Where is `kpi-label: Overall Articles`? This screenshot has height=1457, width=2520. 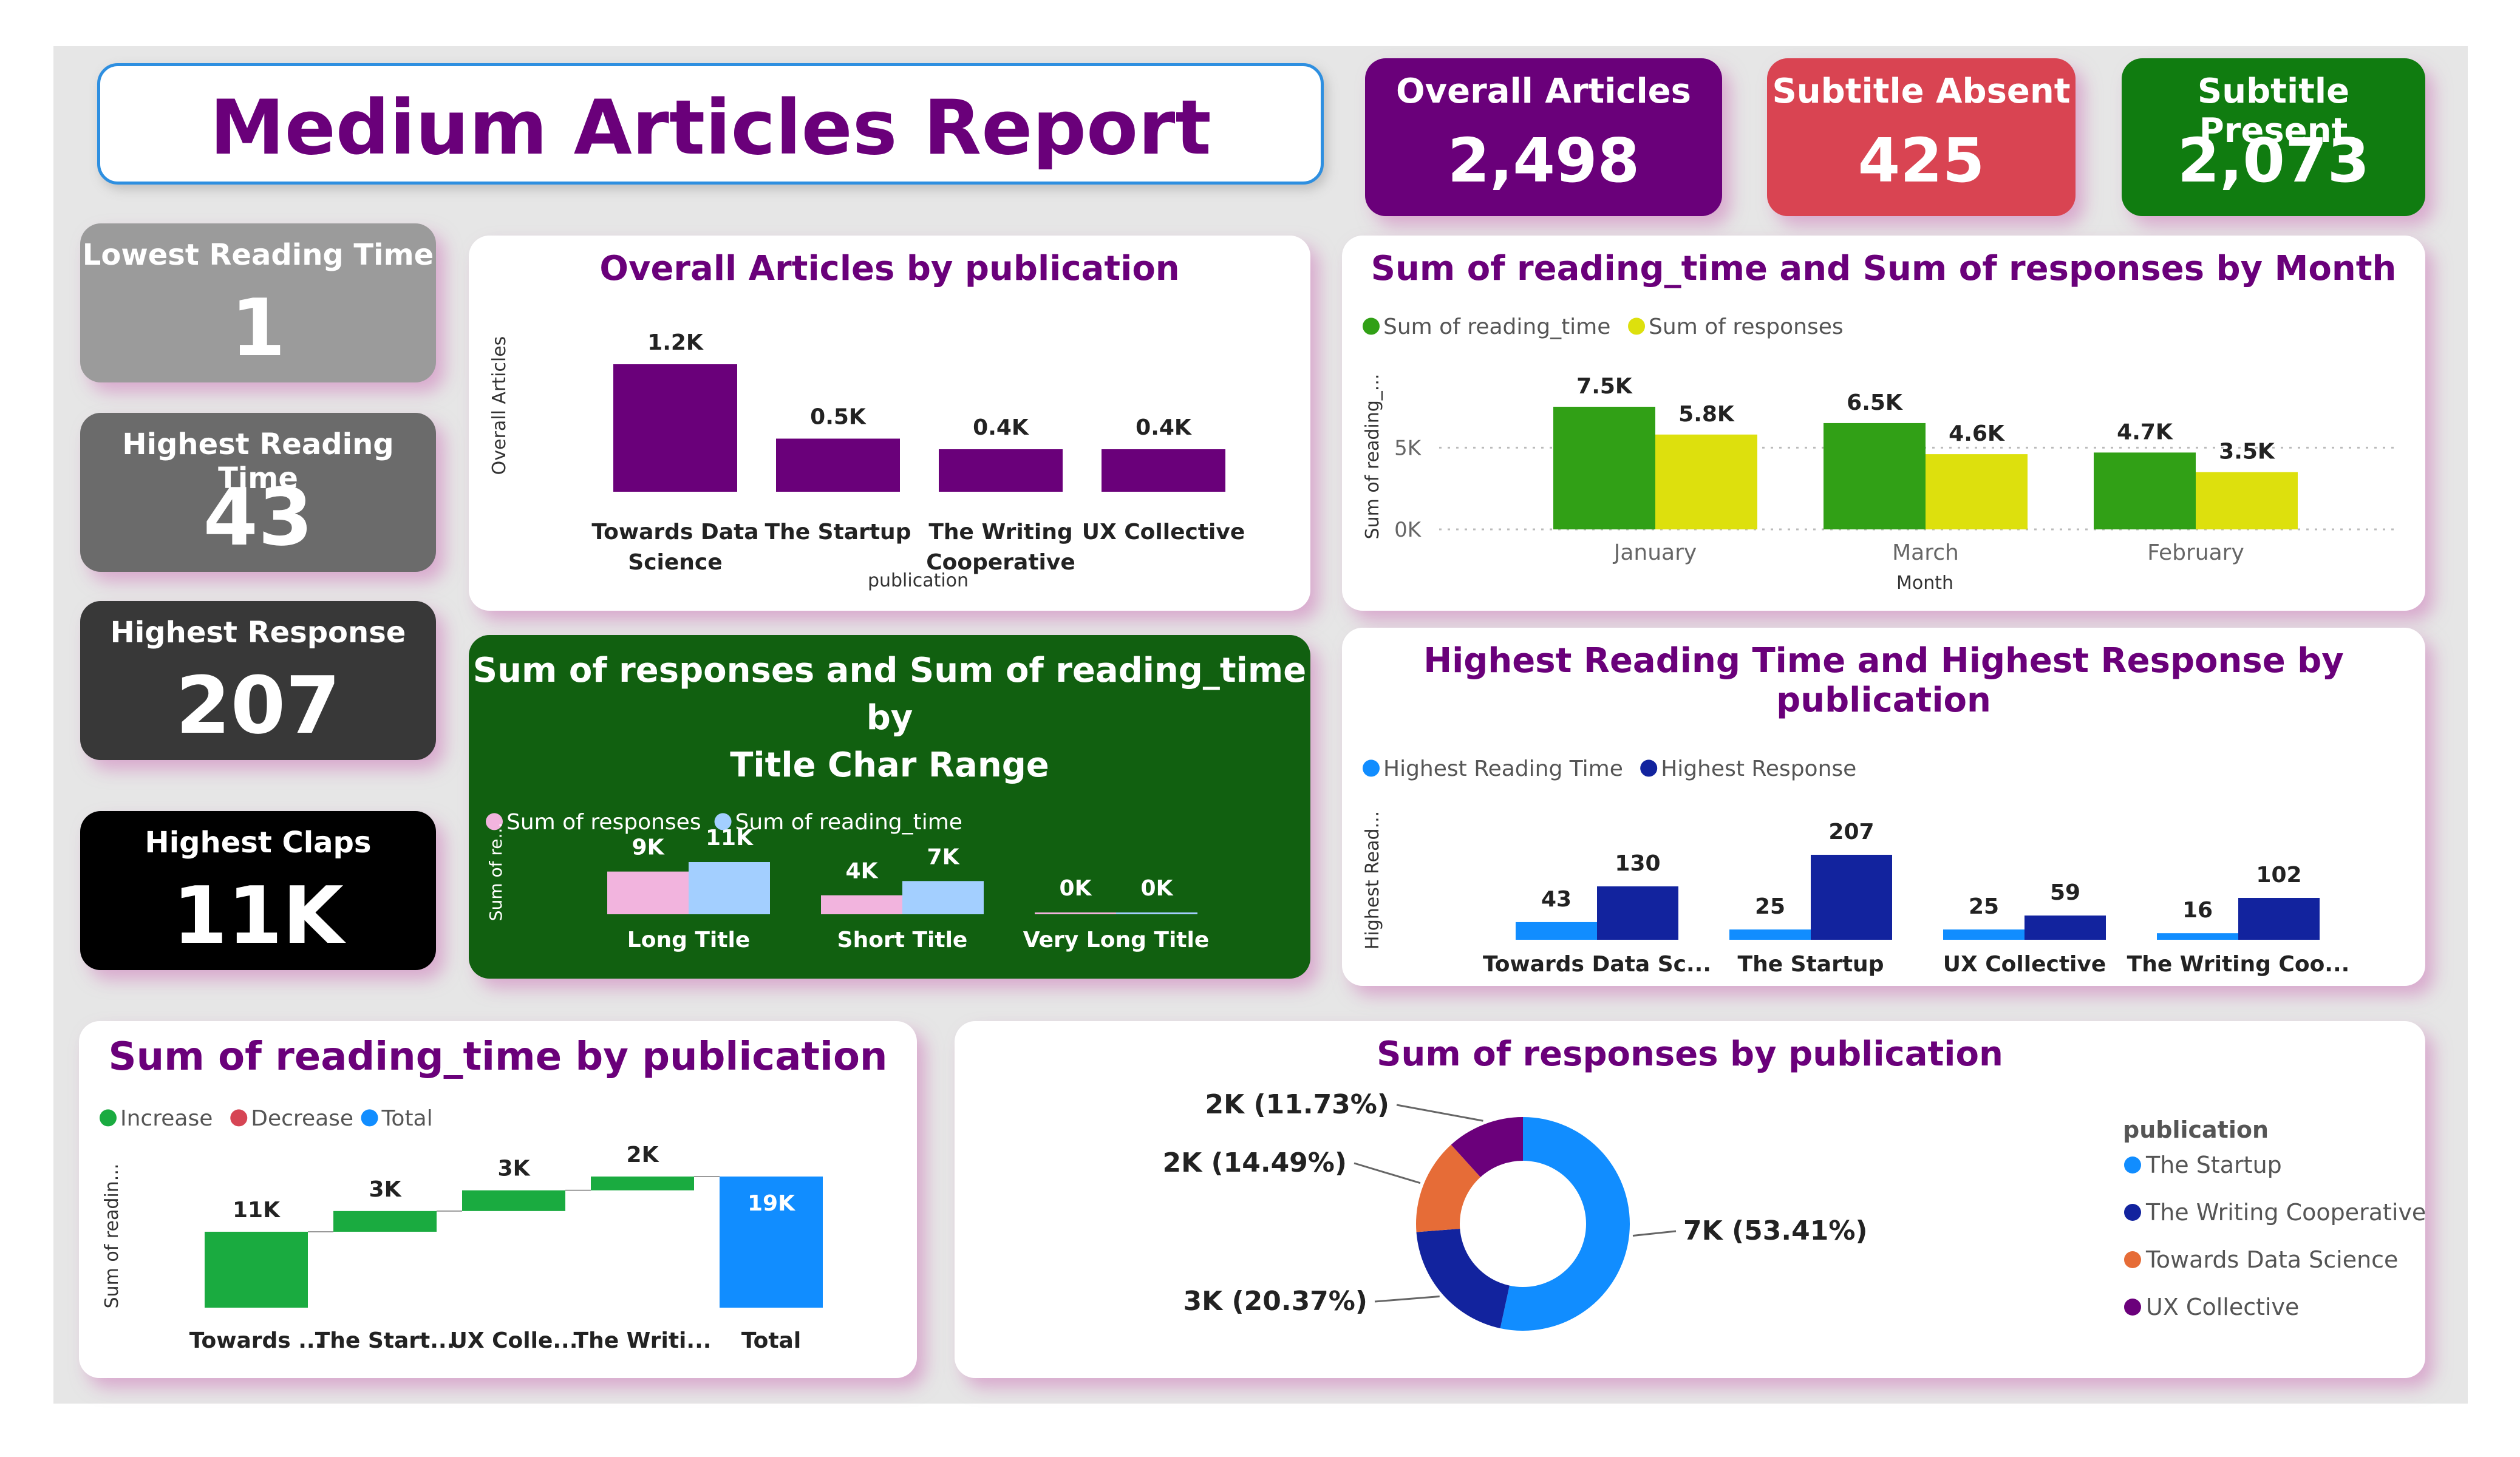 kpi-label: Overall Articles is located at coordinates (1543, 91).